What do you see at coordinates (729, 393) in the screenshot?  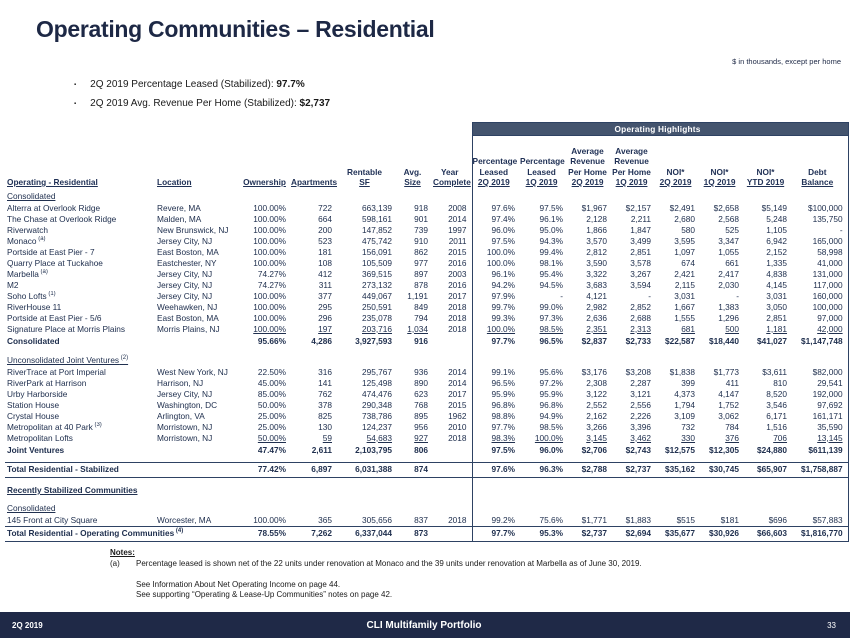 I see `value-cell: 4,147` at bounding box center [729, 393].